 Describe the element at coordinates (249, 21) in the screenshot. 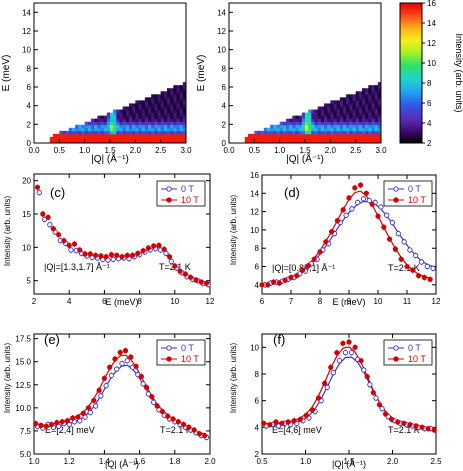

I see `heatmap-b-annotation-temp: T=2.1 K` at that location.